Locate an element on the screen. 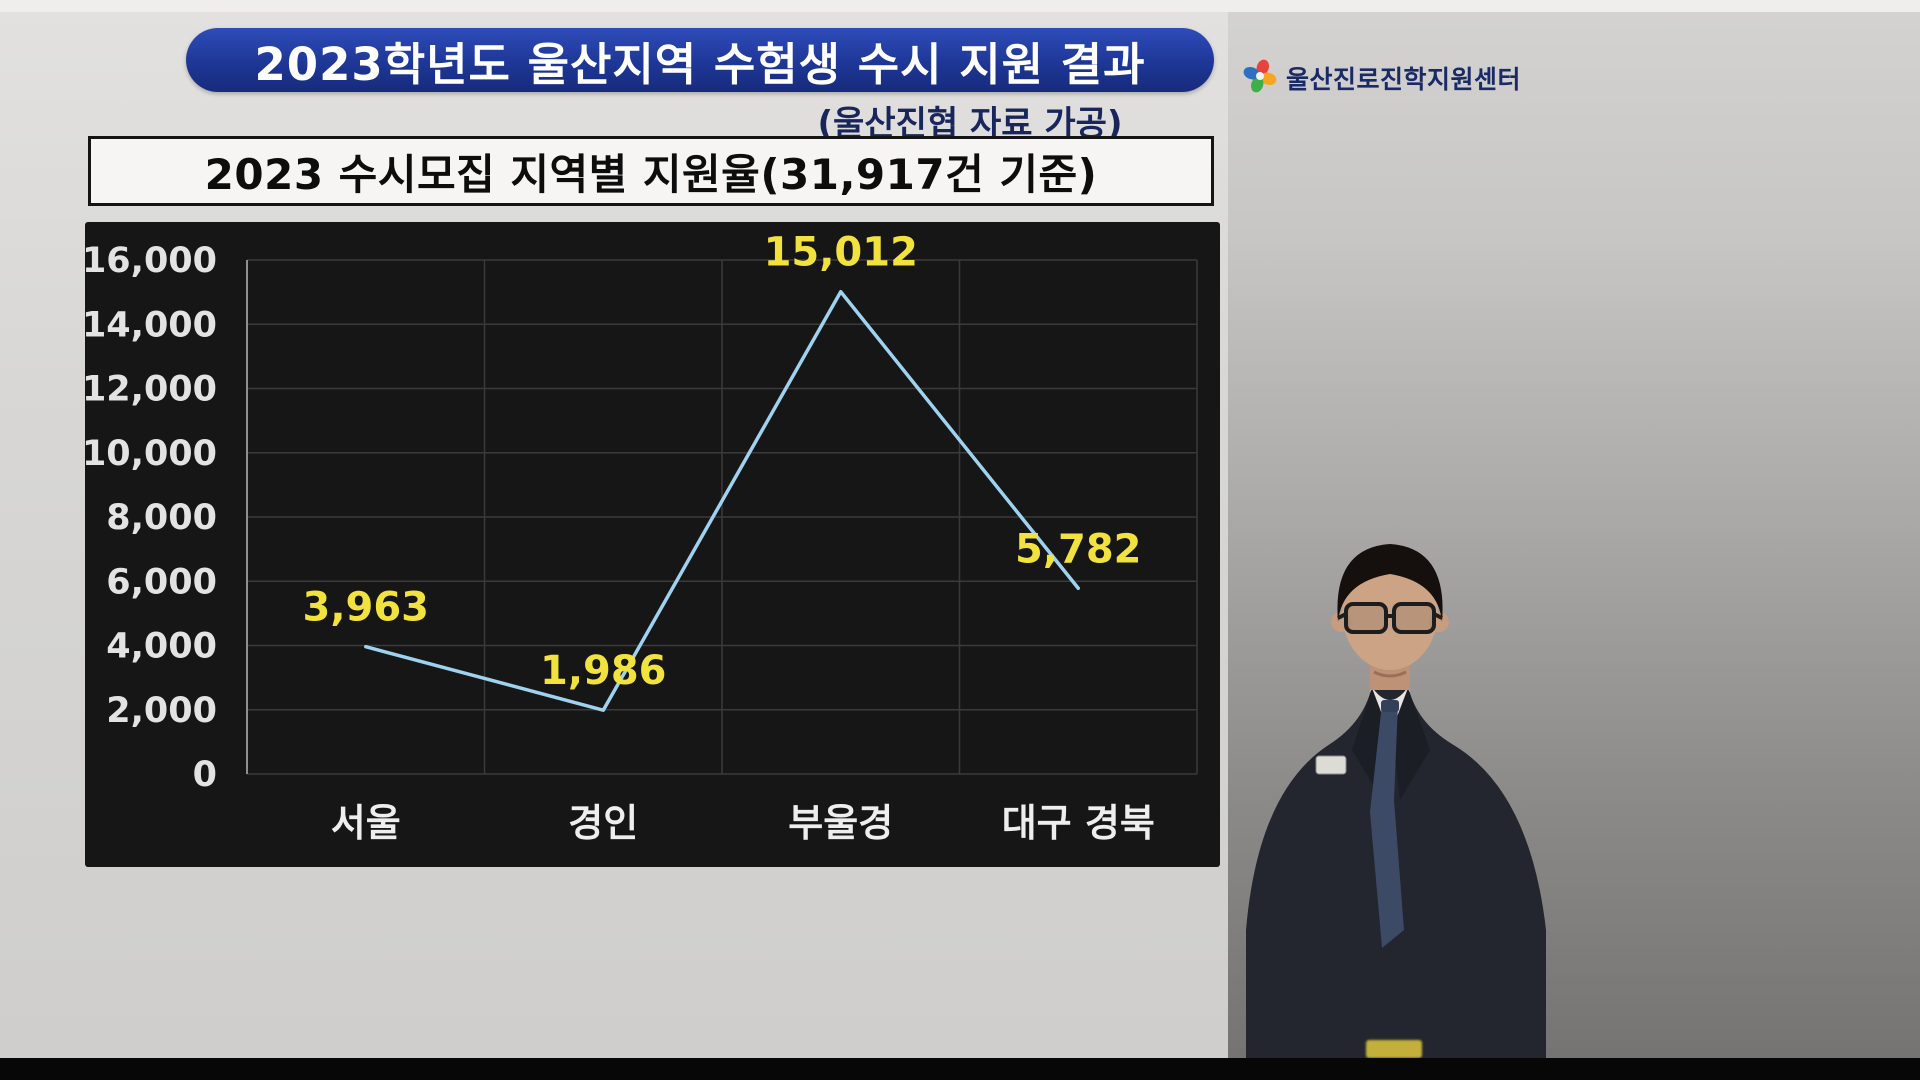 The width and height of the screenshot is (1920, 1080). title-banner: 2023학년도 울산지역 수험생 수시 지원 결과 is located at coordinates (700, 60).